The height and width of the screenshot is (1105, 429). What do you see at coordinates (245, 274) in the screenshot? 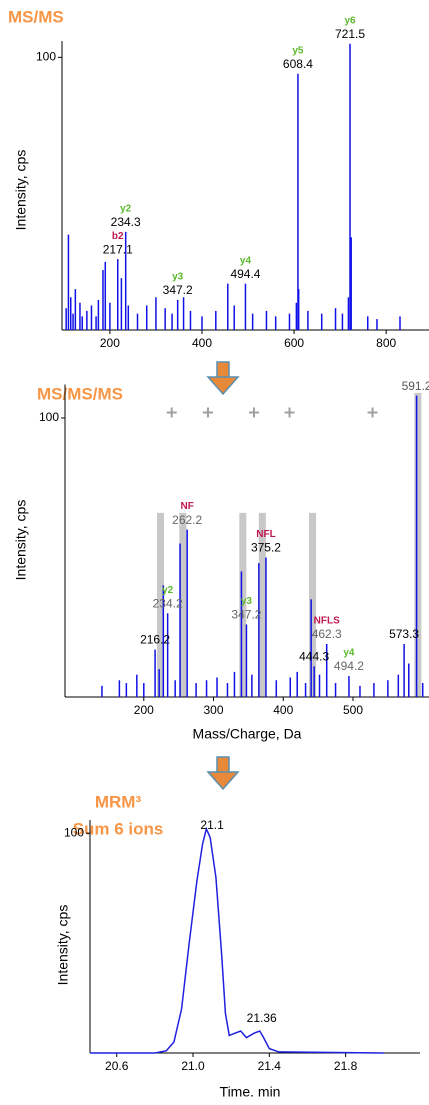
I see `peak-label: 494.4` at bounding box center [245, 274].